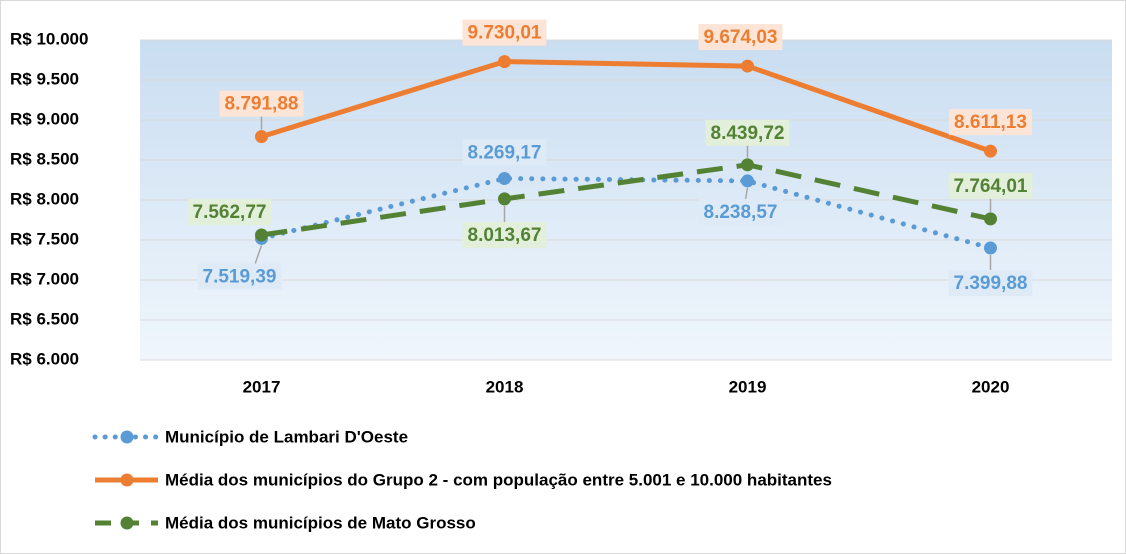  Describe the element at coordinates (49, 38) in the screenshot. I see `y-tick-label: R$ 10.000` at that location.